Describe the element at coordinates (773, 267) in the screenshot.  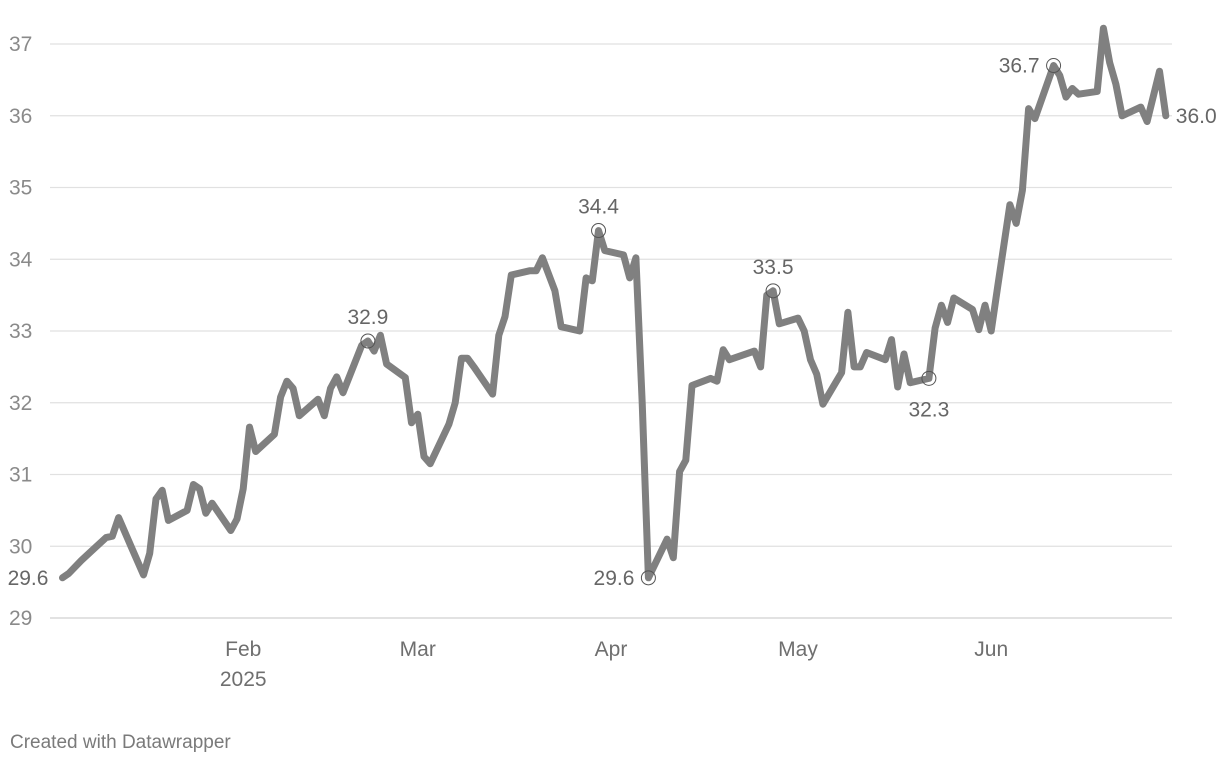
I see `annotation-label-5: 33.5` at that location.